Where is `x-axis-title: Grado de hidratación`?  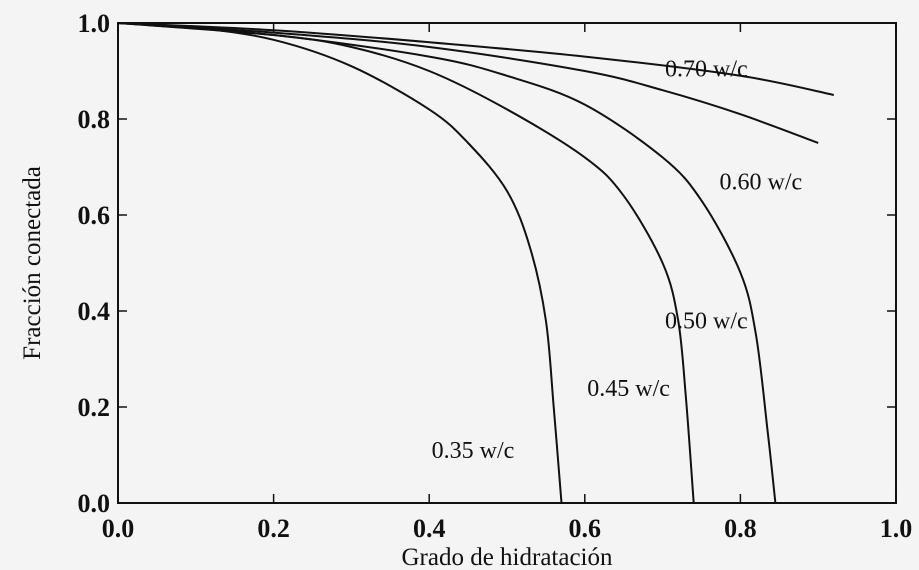
x-axis-title: Grado de hidratación is located at coordinates (507, 557).